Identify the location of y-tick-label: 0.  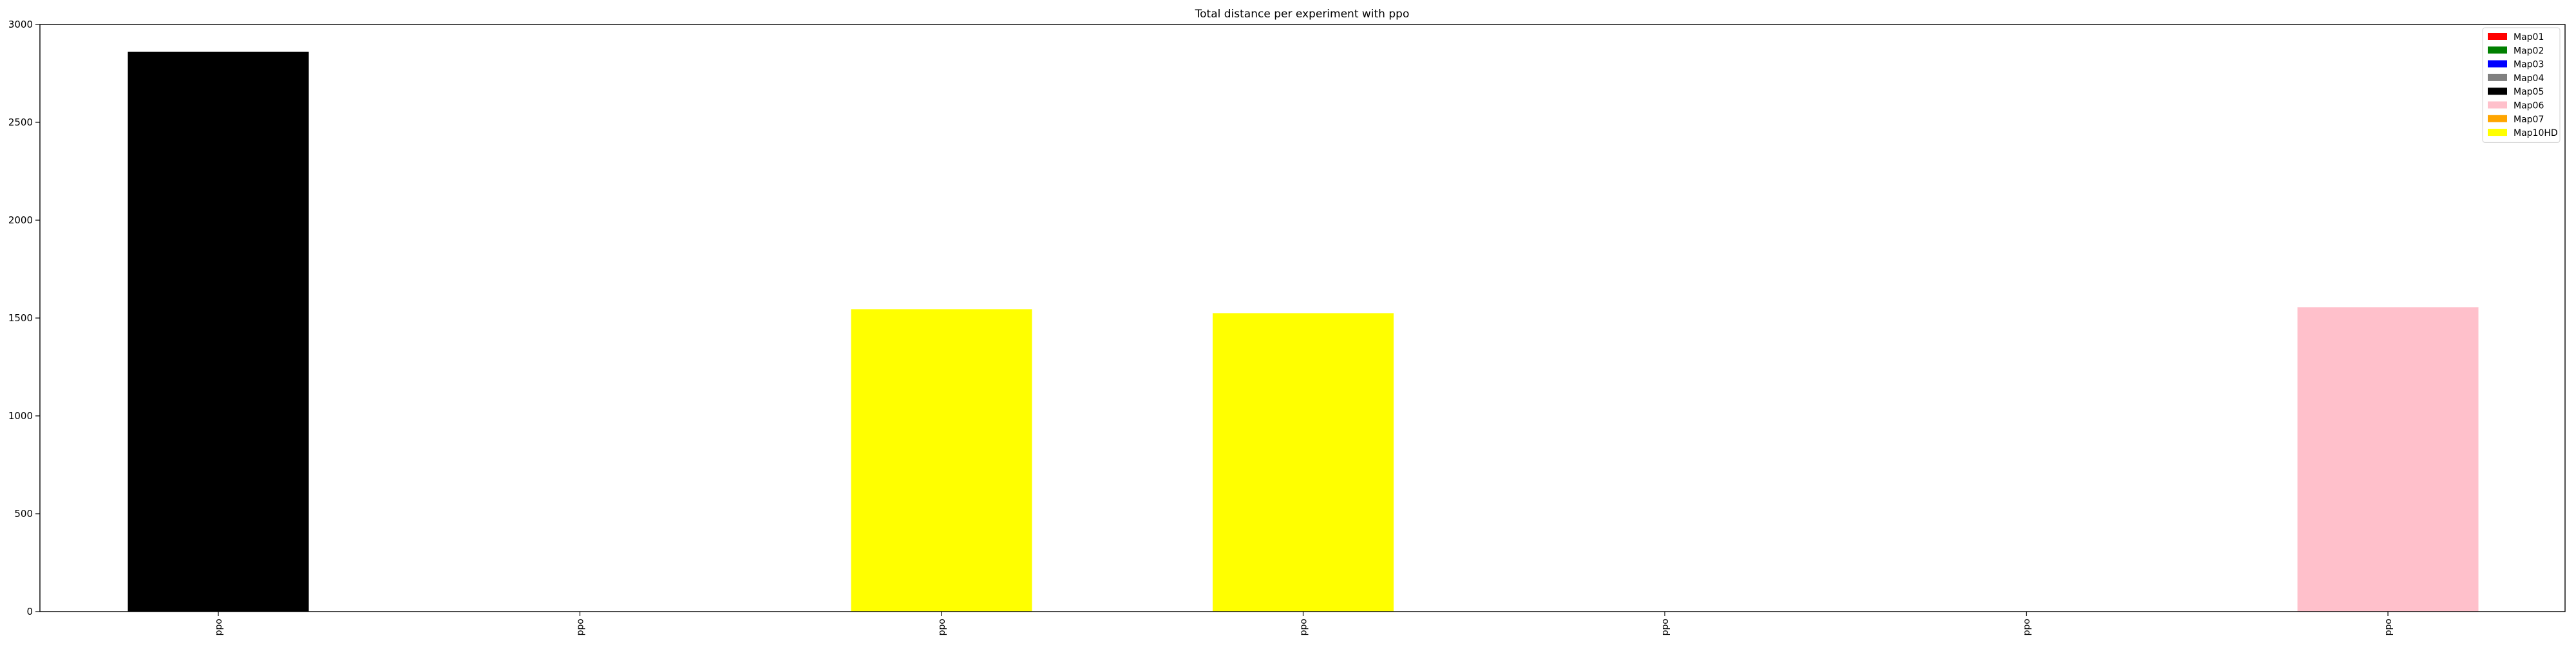
(30, 611).